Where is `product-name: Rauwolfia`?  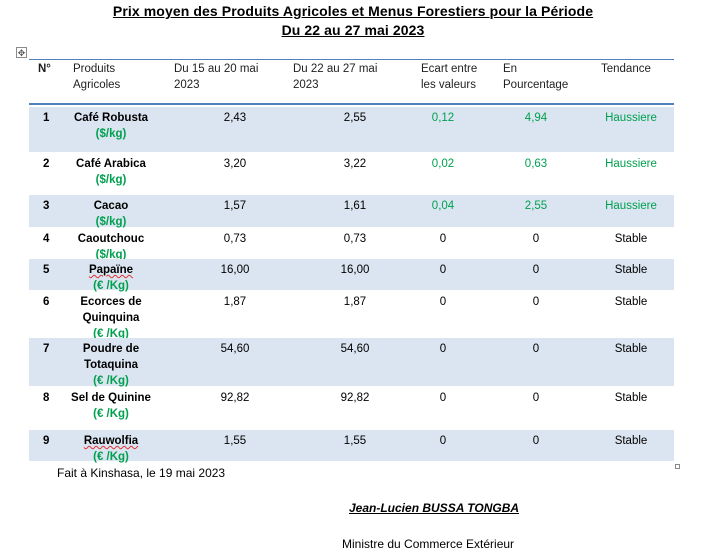 product-name: Rauwolfia is located at coordinates (111, 441).